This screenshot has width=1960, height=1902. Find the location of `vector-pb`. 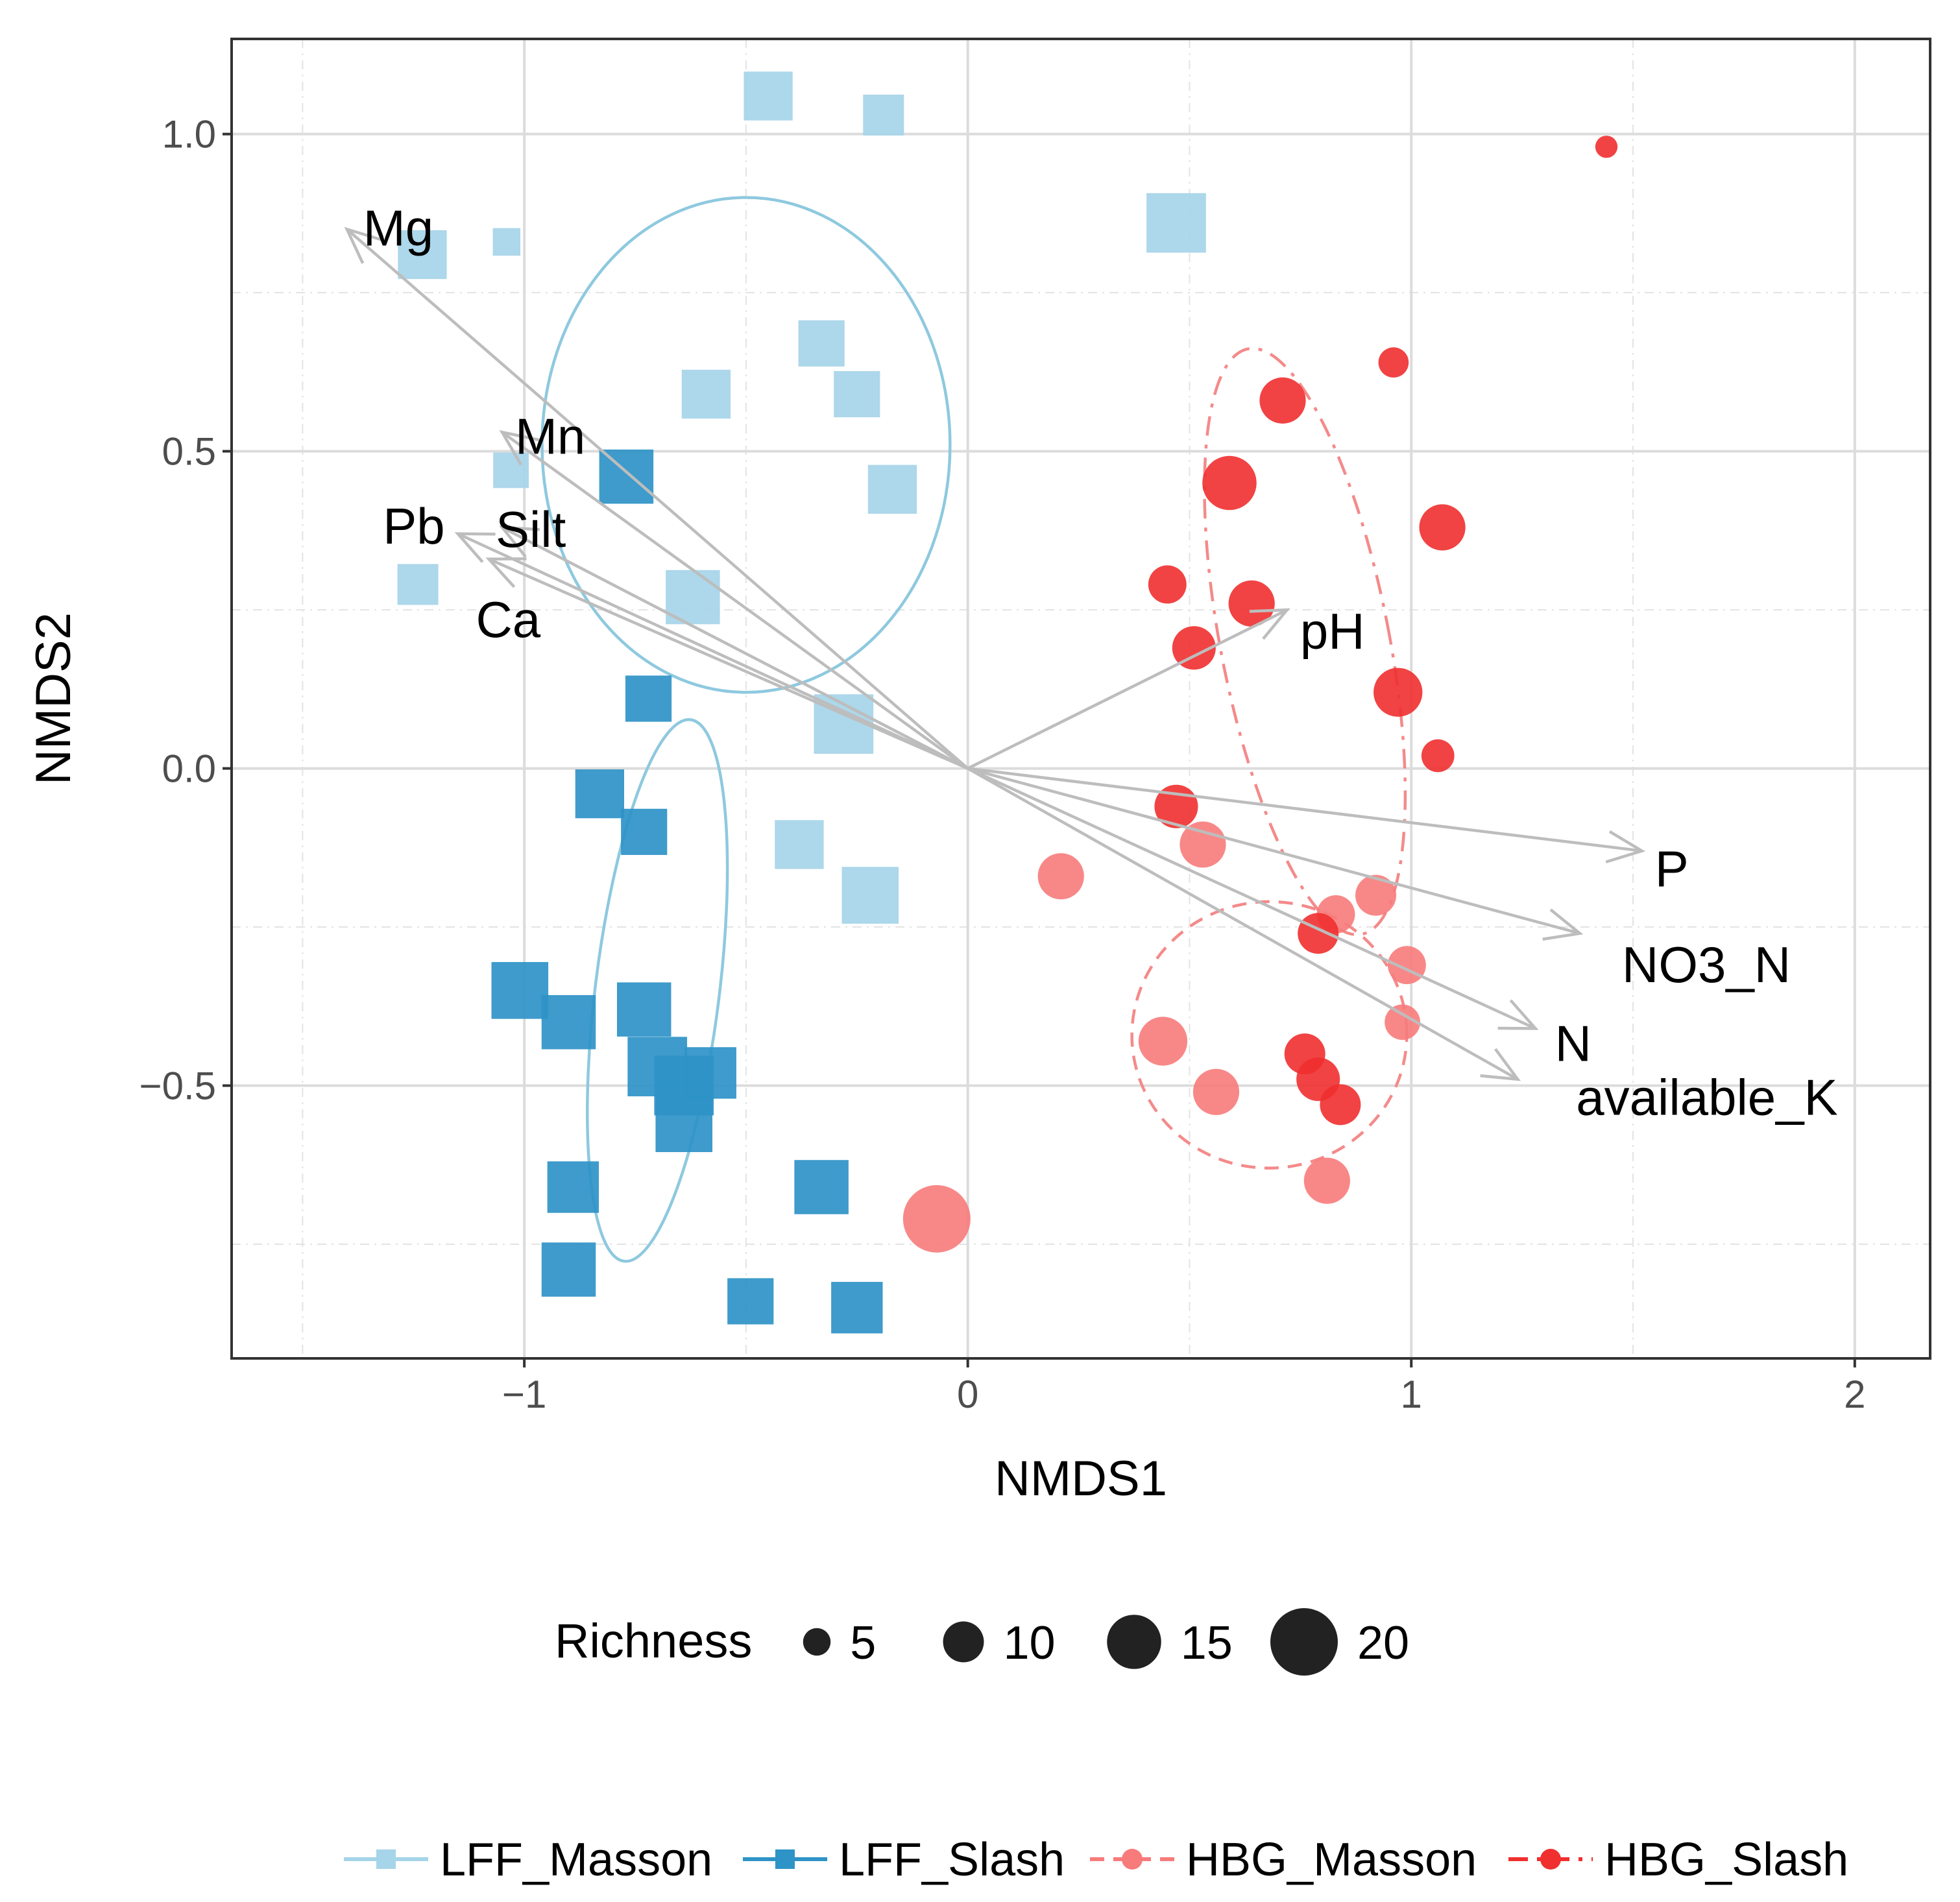

vector-pb is located at coordinates (713, 651).